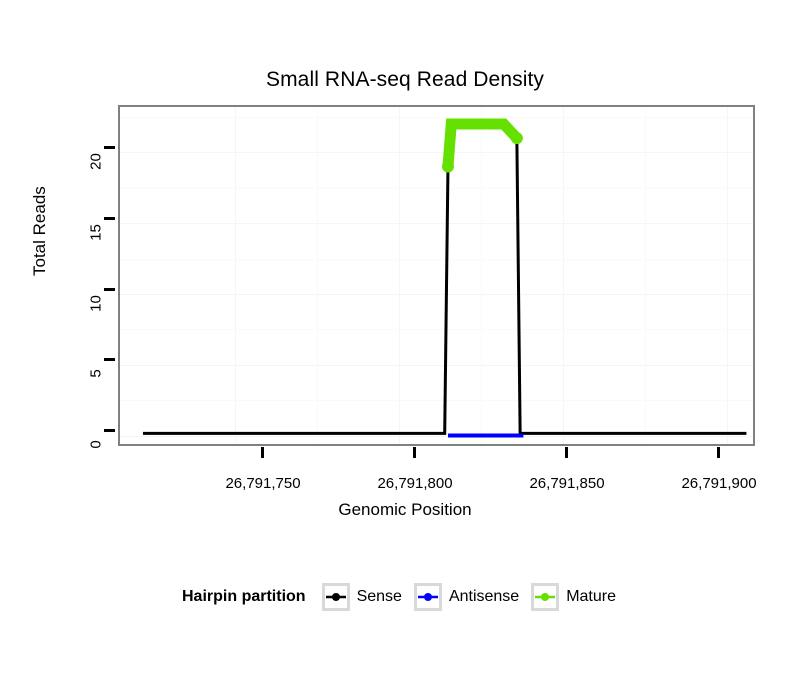  I want to click on x-tick-label-0: 26,791,750, so click(263, 483).